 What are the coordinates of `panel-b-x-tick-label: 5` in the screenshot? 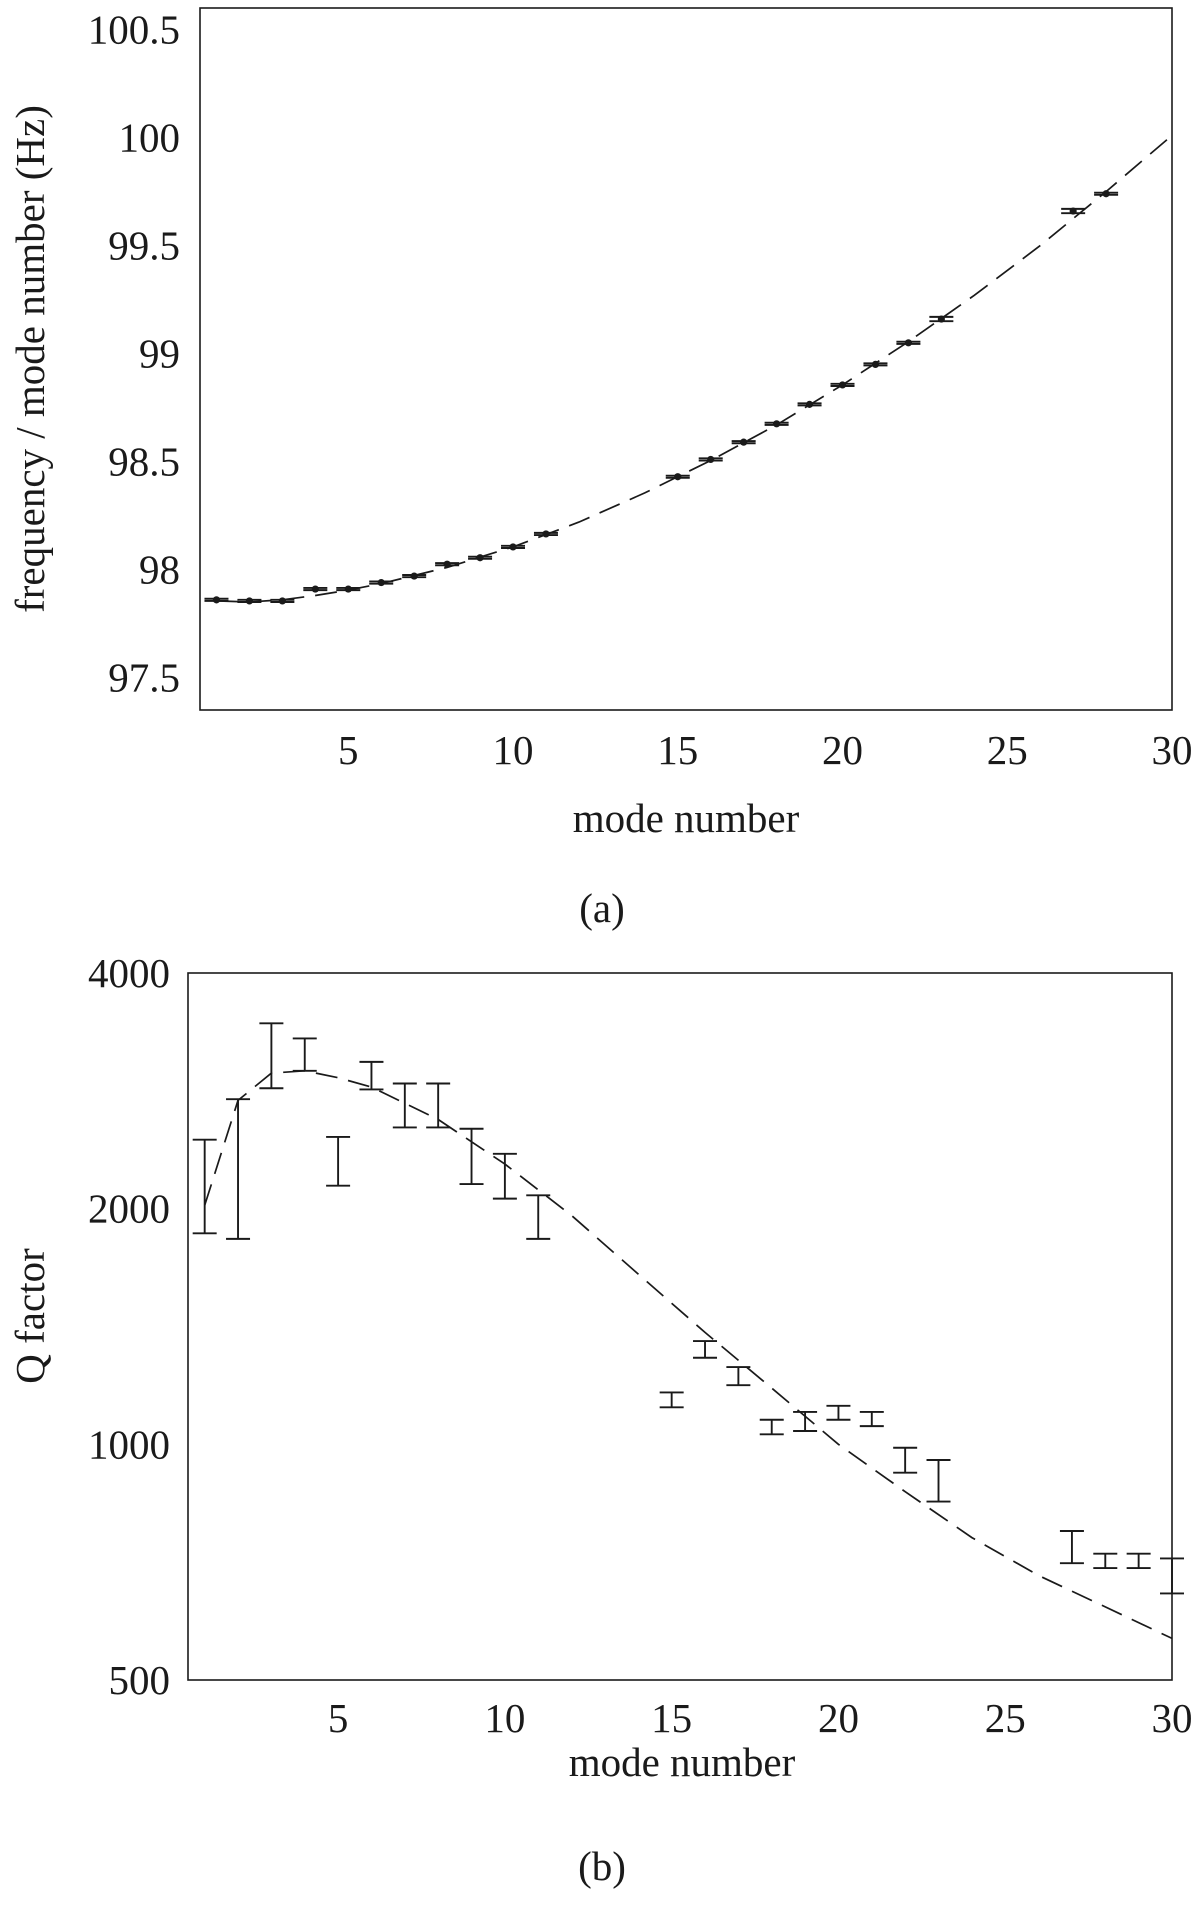 It's located at (338, 1718).